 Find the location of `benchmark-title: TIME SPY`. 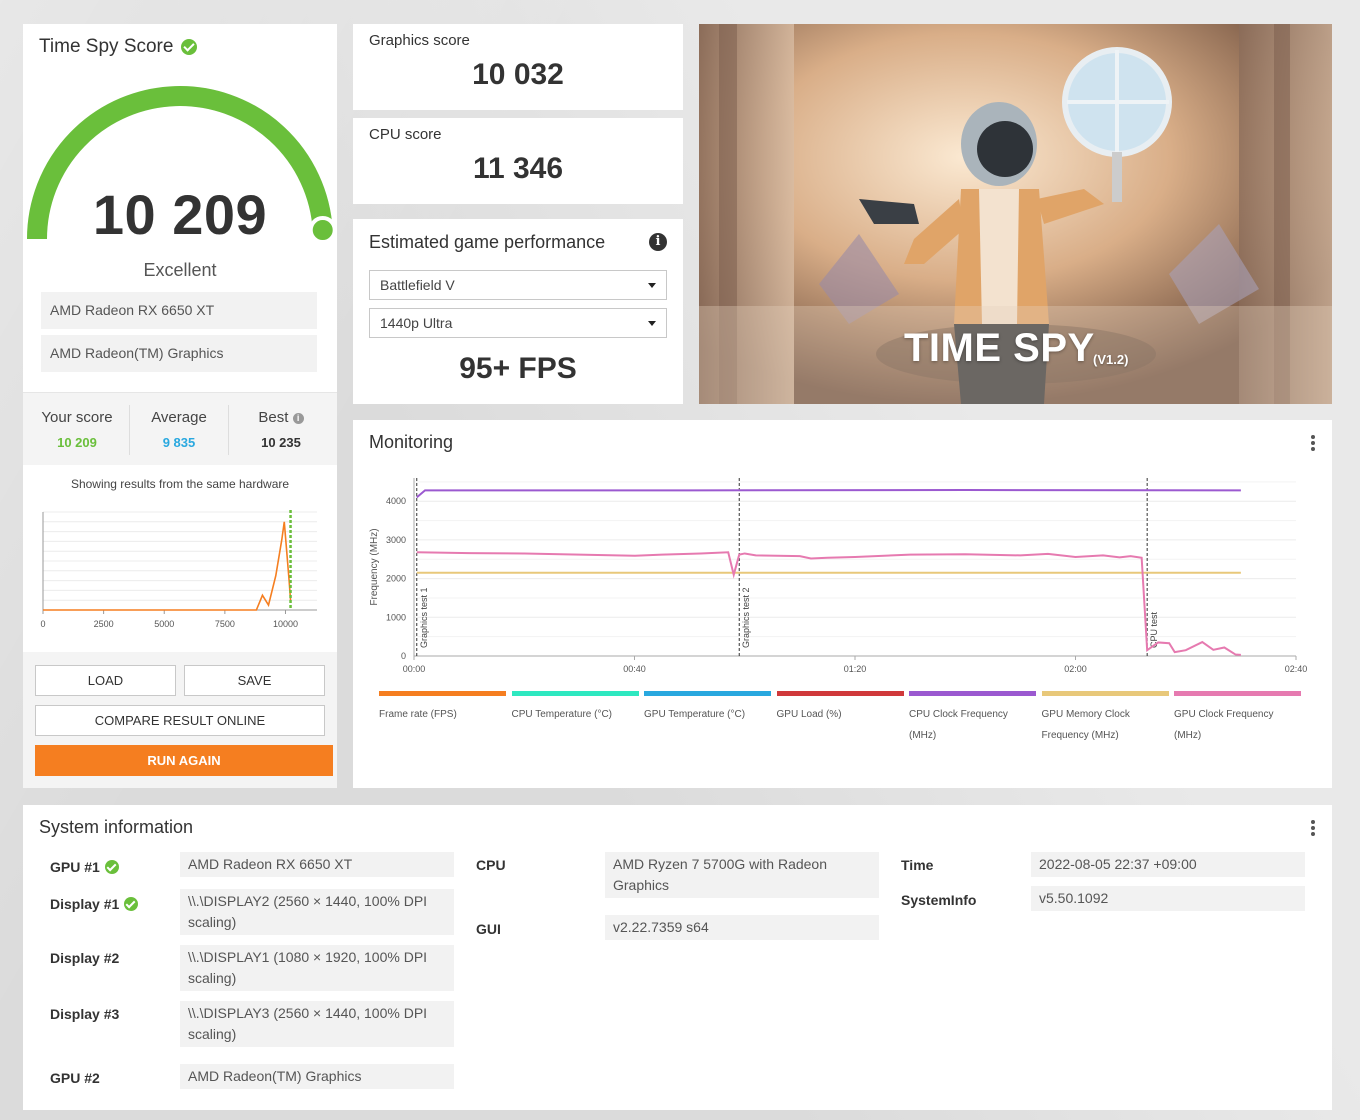

benchmark-title: TIME SPY is located at coordinates (999, 348).